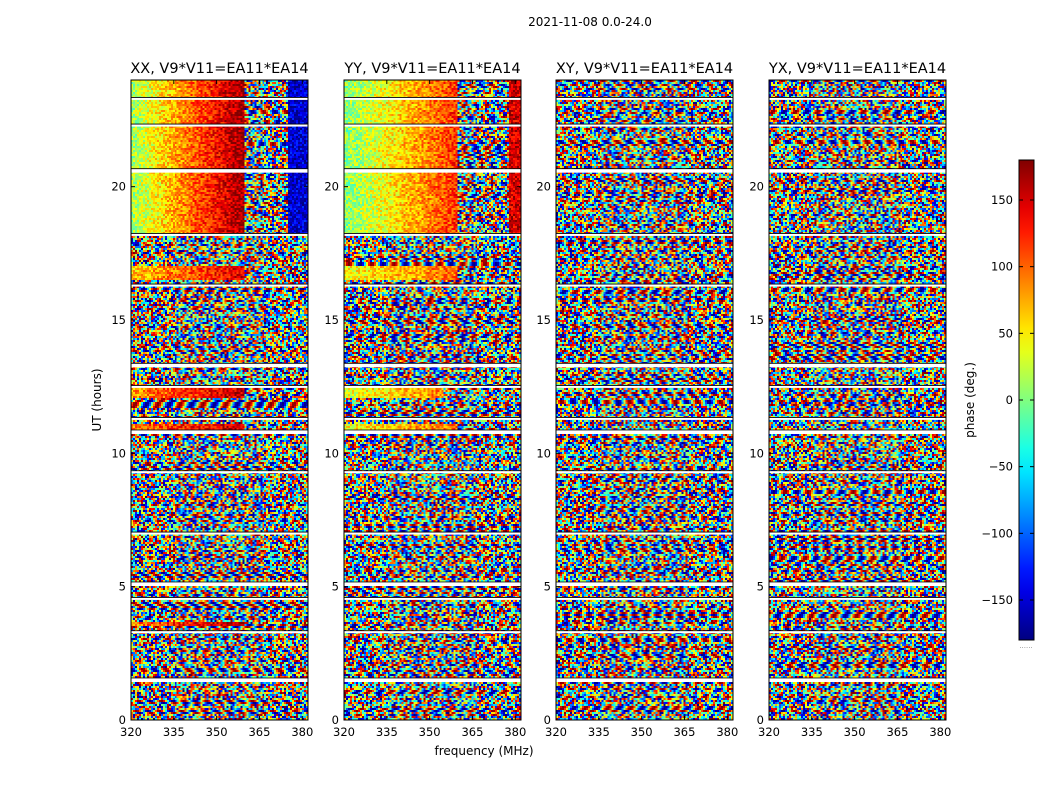 The height and width of the screenshot is (800, 1050). I want to click on colorbar-tick-label: 150, so click(1002, 200).